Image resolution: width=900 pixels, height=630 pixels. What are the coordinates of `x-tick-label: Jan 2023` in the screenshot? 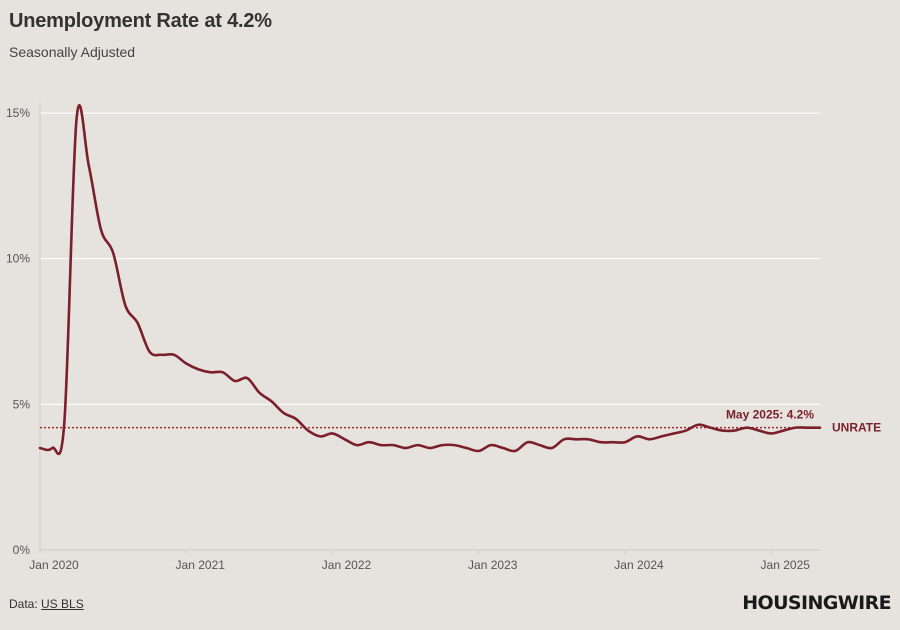 It's located at (493, 565).